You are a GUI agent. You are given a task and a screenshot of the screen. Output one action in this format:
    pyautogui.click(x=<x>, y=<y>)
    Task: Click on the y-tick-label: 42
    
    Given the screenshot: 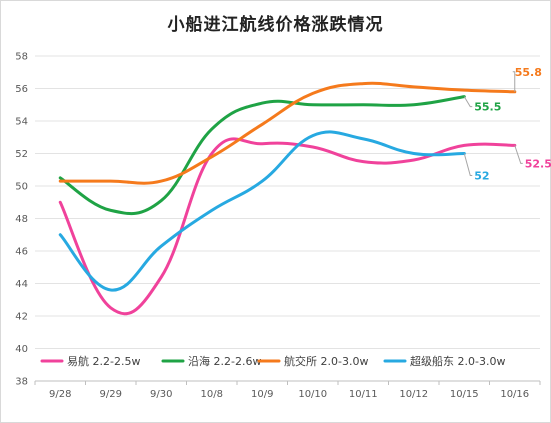 What is the action you would take?
    pyautogui.click(x=21, y=317)
    